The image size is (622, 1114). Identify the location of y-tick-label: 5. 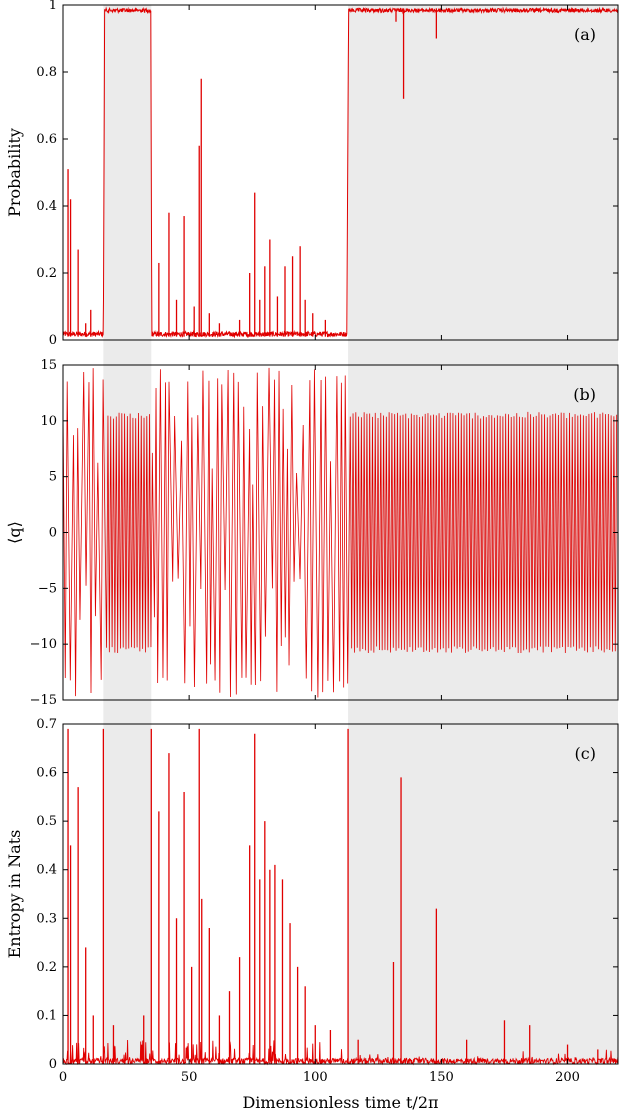
(53, 477).